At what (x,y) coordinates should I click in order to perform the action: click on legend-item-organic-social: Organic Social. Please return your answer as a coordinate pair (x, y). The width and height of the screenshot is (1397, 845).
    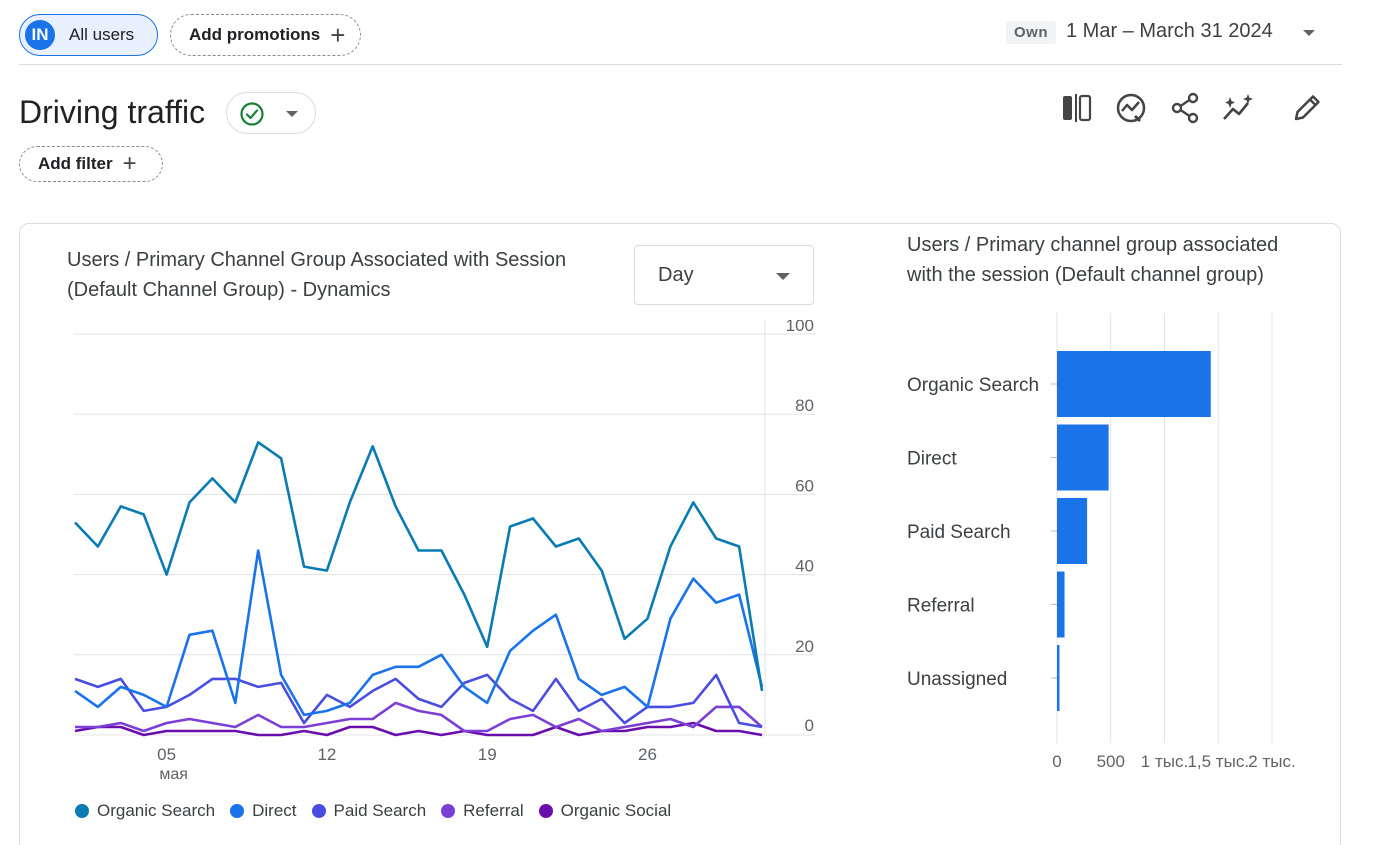
    Looking at the image, I should click on (605, 811).